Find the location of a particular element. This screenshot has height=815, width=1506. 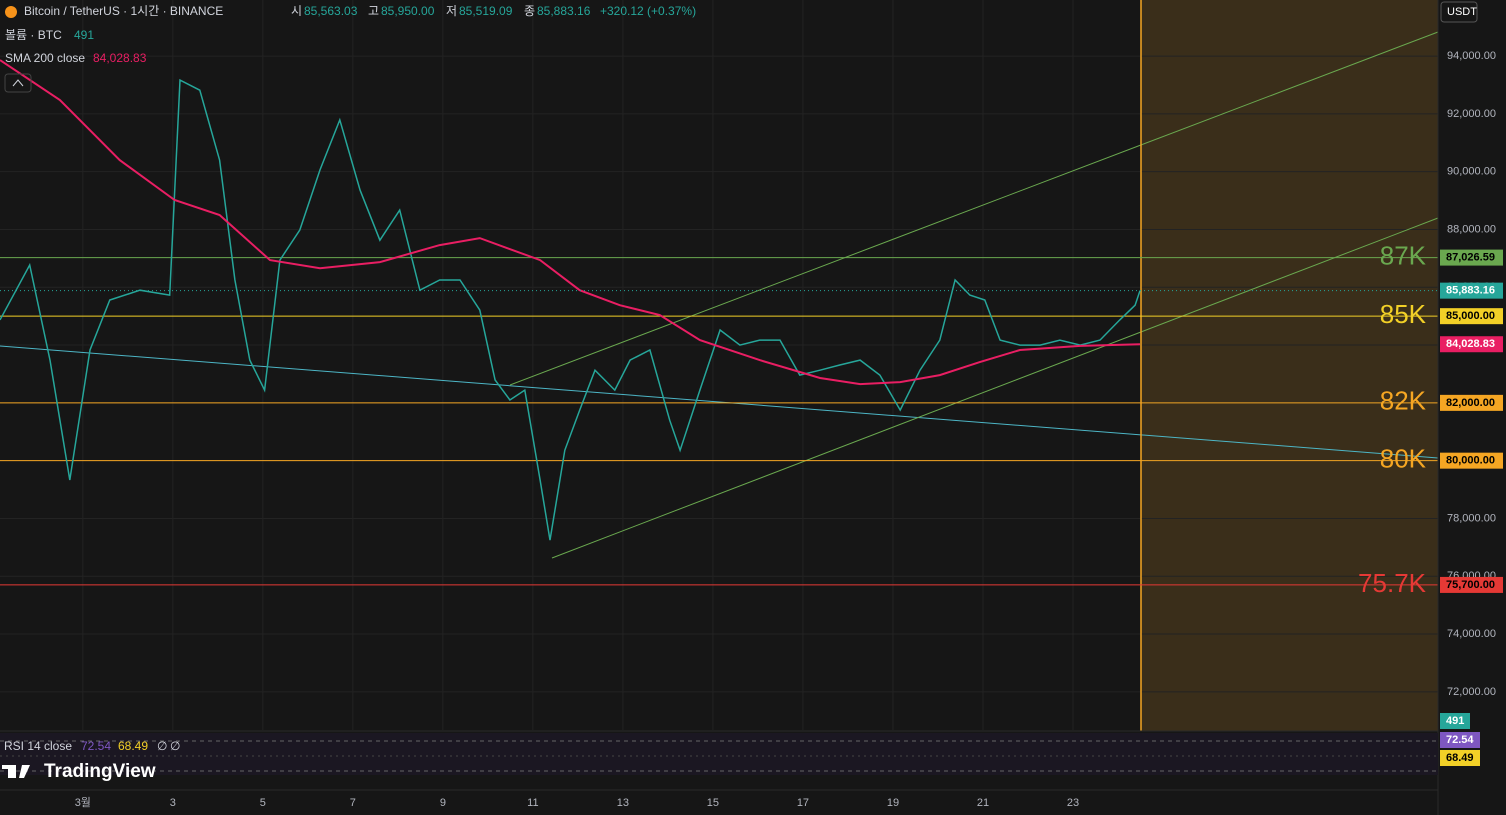

x-tick-label: 15 is located at coordinates (713, 803).